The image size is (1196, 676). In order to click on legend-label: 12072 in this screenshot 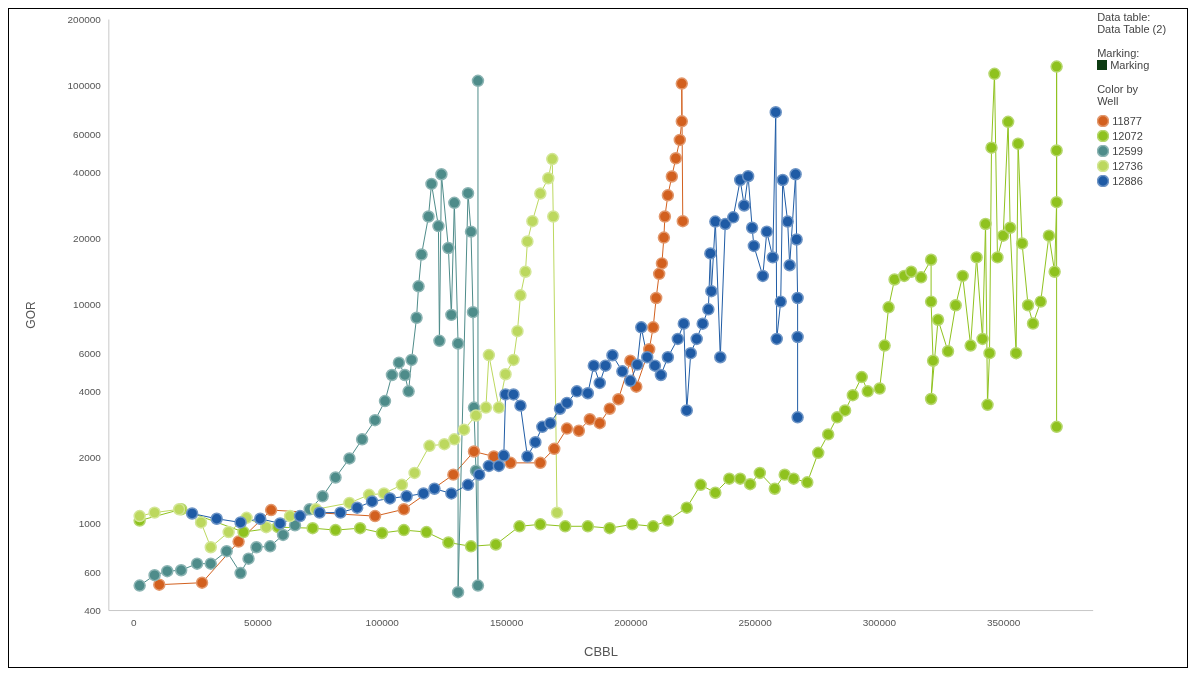, I will do `click(1127, 135)`.